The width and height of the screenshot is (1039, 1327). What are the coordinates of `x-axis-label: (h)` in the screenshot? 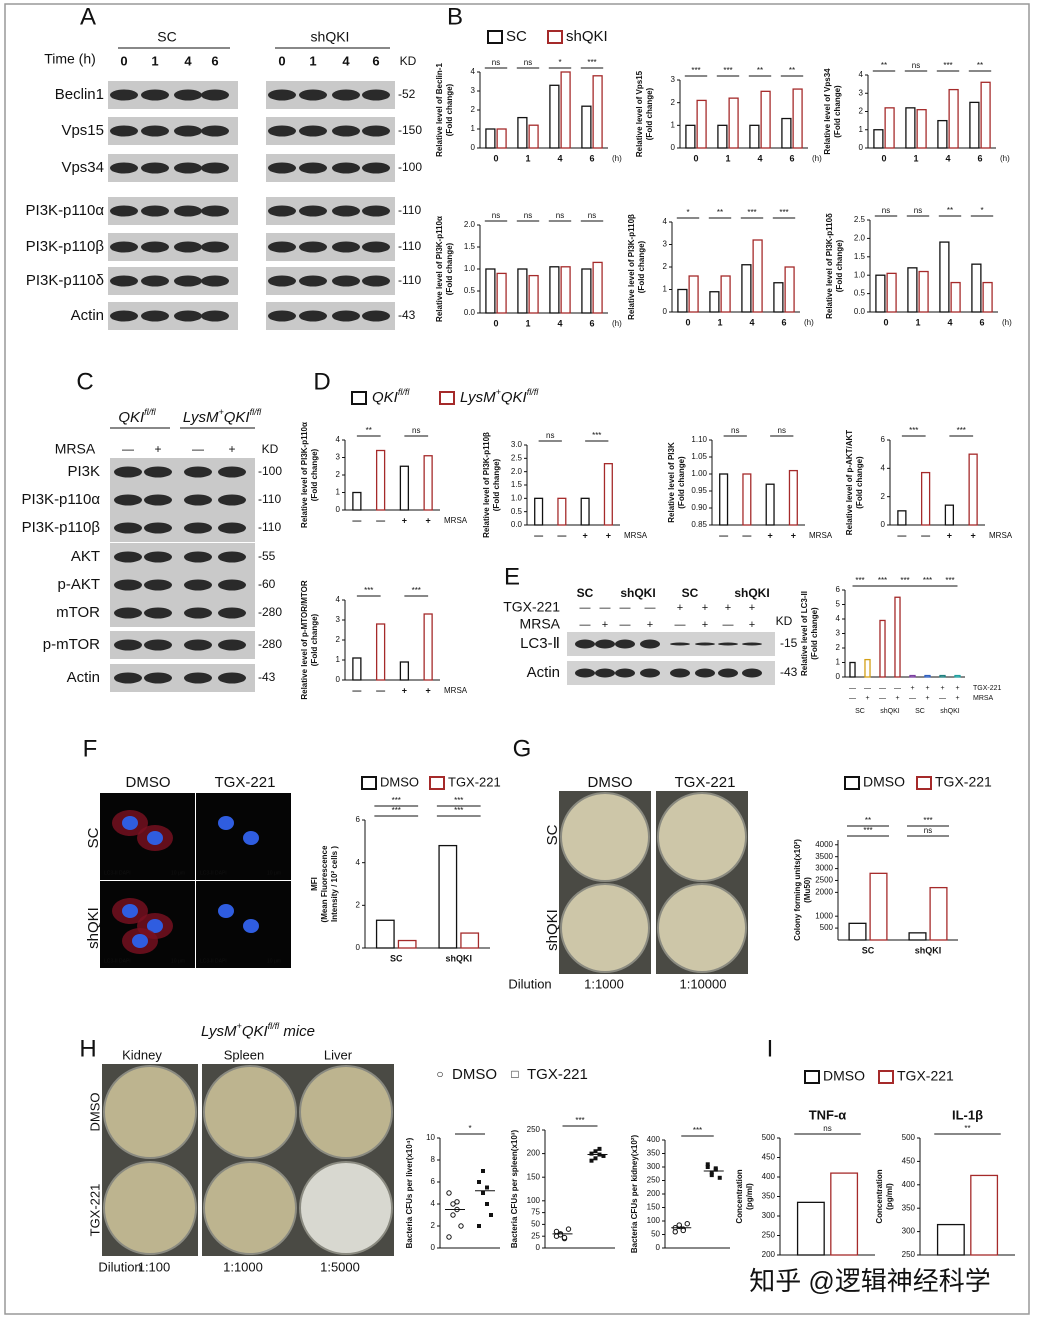 It's located at (817, 158).